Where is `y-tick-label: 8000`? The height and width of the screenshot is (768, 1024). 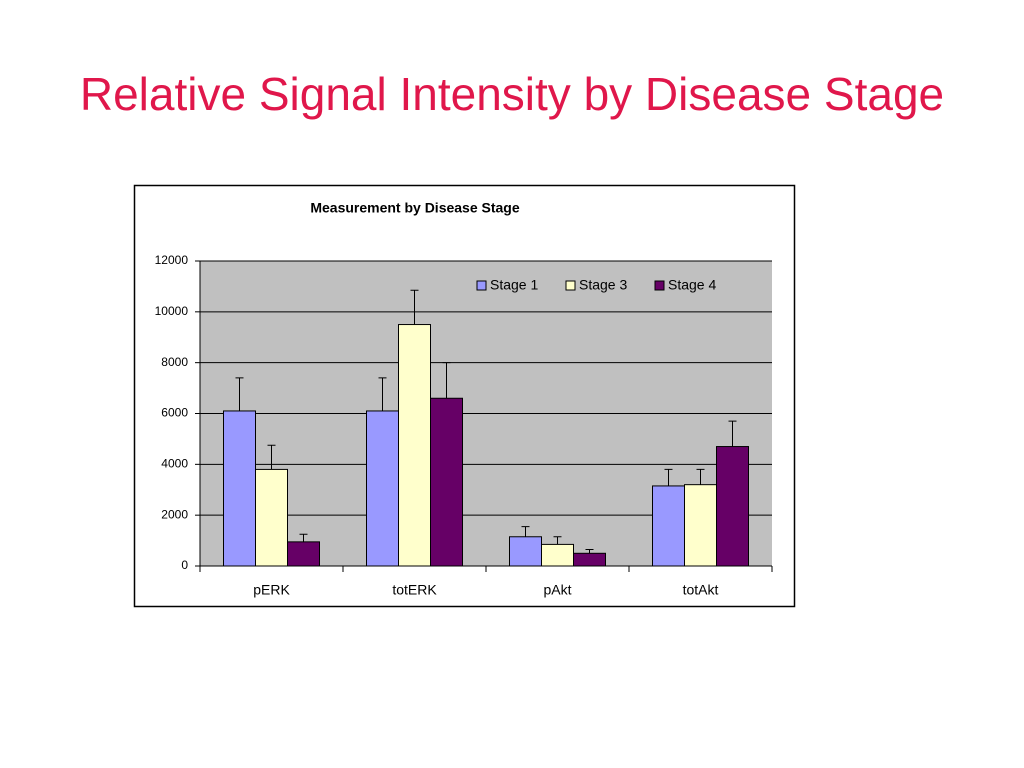
y-tick-label: 8000 is located at coordinates (174, 362).